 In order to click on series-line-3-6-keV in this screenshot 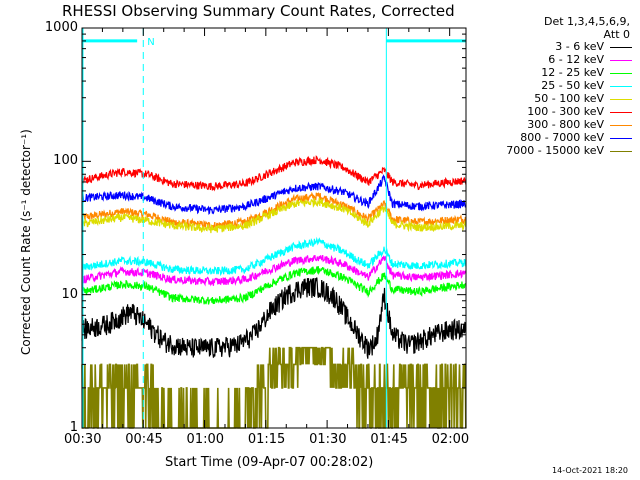, I will do `click(274, 318)`.